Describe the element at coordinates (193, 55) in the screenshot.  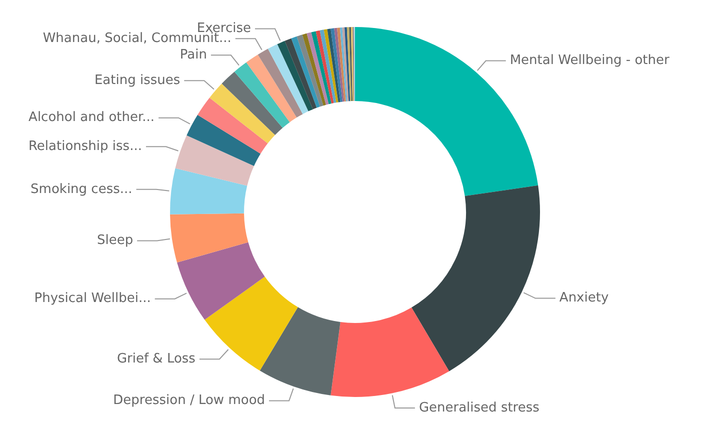
I see `slice-label: Pain` at that location.